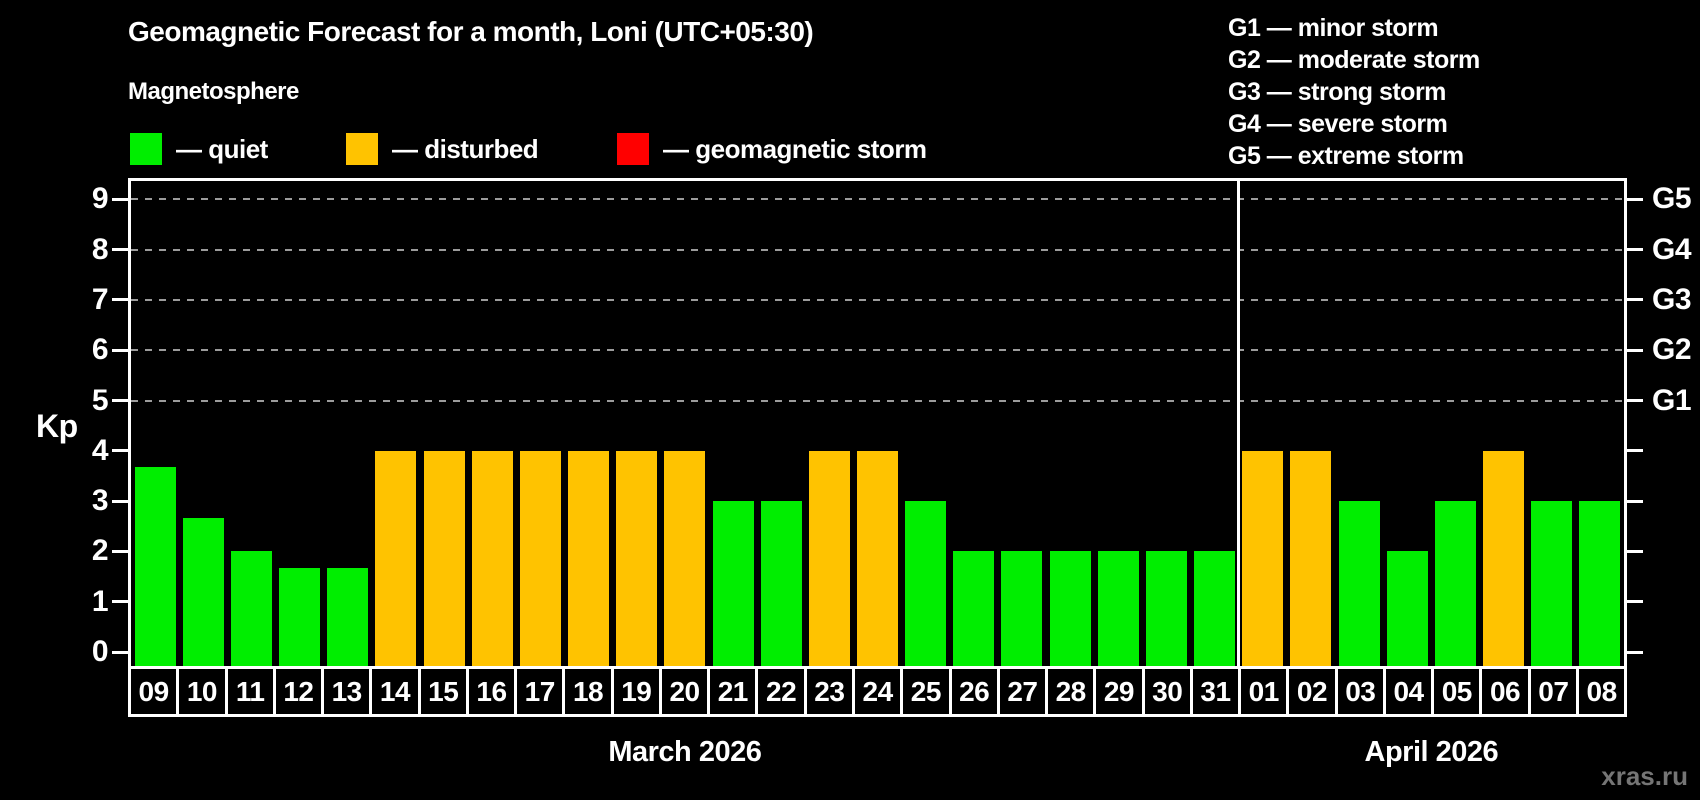 The image size is (1700, 800). I want to click on legend-item-label: — disturbed, so click(465, 148).